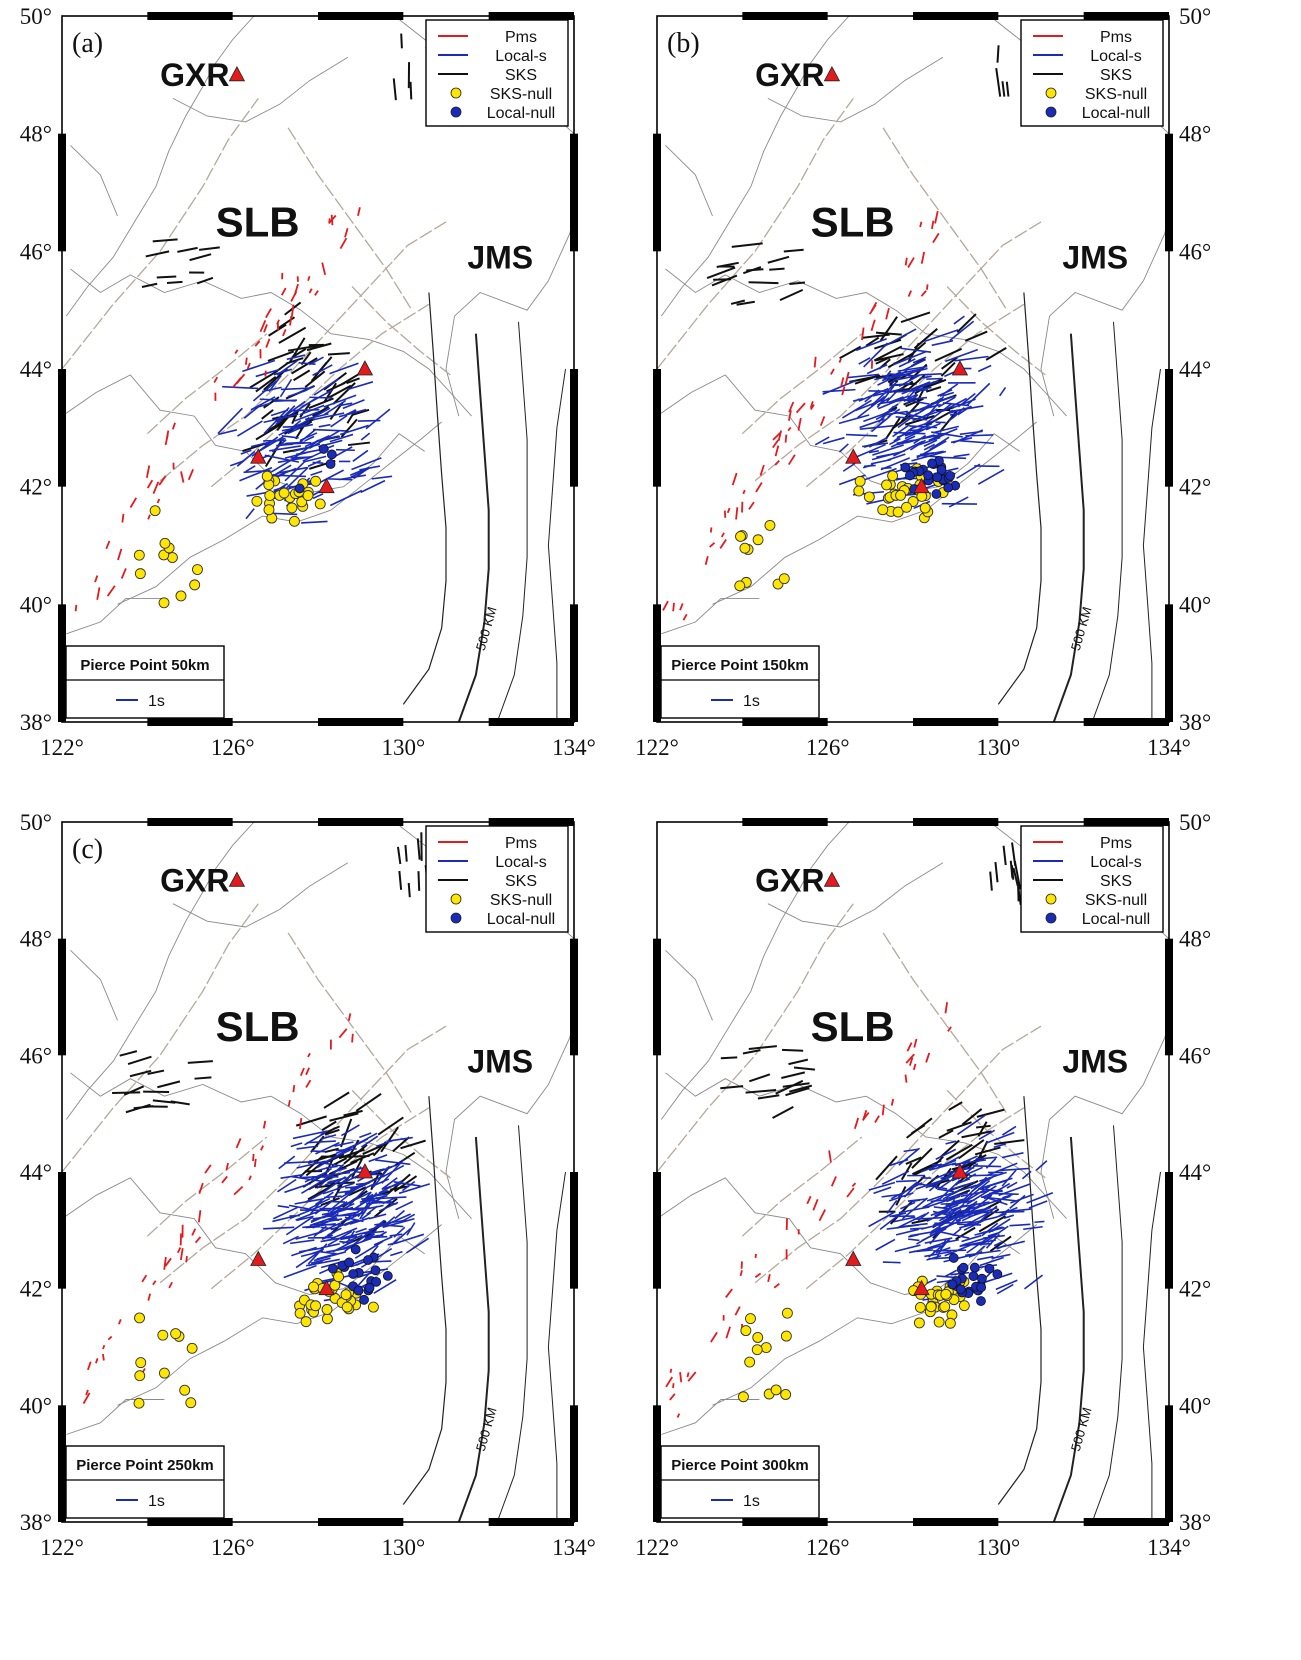  Describe the element at coordinates (156, 701) in the screenshot. I see `scale-bar-label: 1s` at that location.